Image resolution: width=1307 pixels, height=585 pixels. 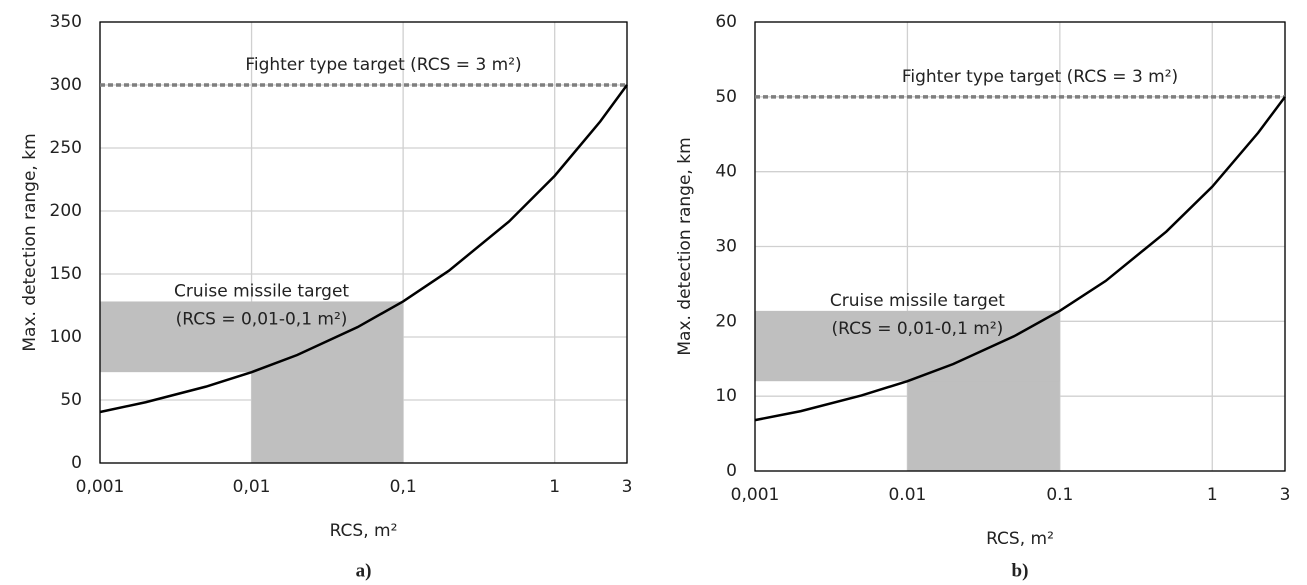 What do you see at coordinates (726, 172) in the screenshot?
I see `y-tick-label: 40` at bounding box center [726, 172].